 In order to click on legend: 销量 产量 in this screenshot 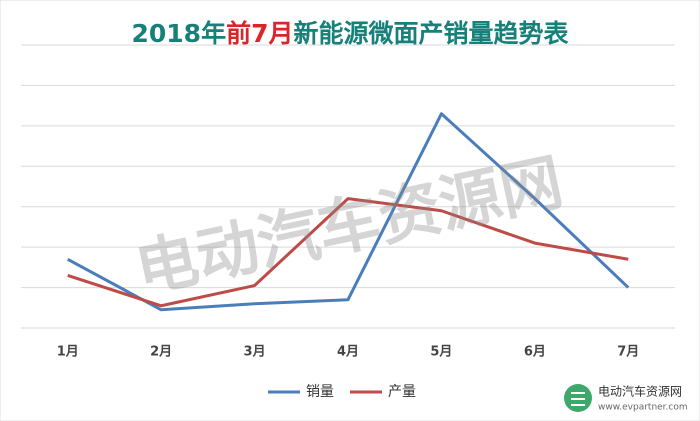, I will do `click(342, 392)`.